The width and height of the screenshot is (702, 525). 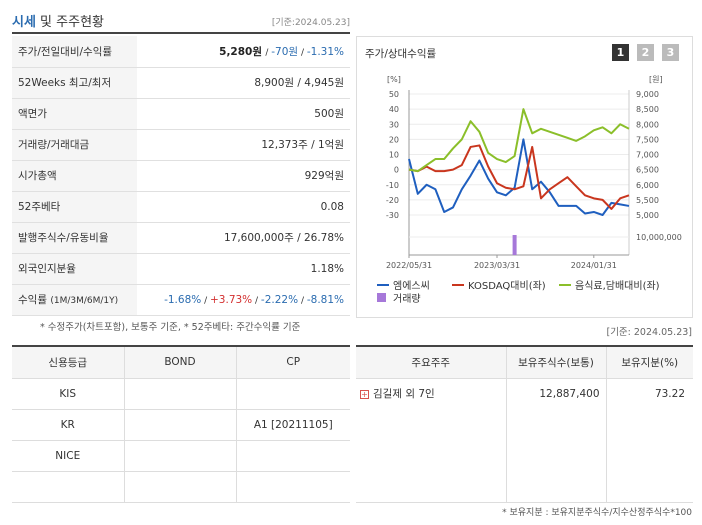 What do you see at coordinates (394, 139) in the screenshot?
I see `left-tick-label: 20` at bounding box center [394, 139].